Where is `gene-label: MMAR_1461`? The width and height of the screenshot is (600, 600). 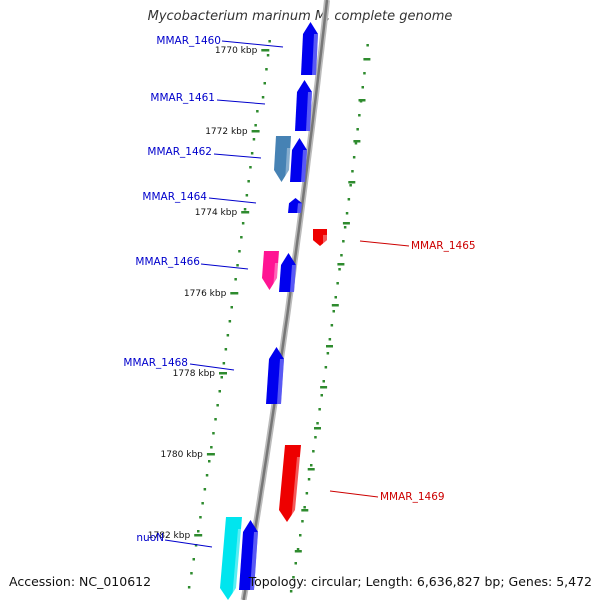
gene-label: MMAR_1461 is located at coordinates (182, 98).